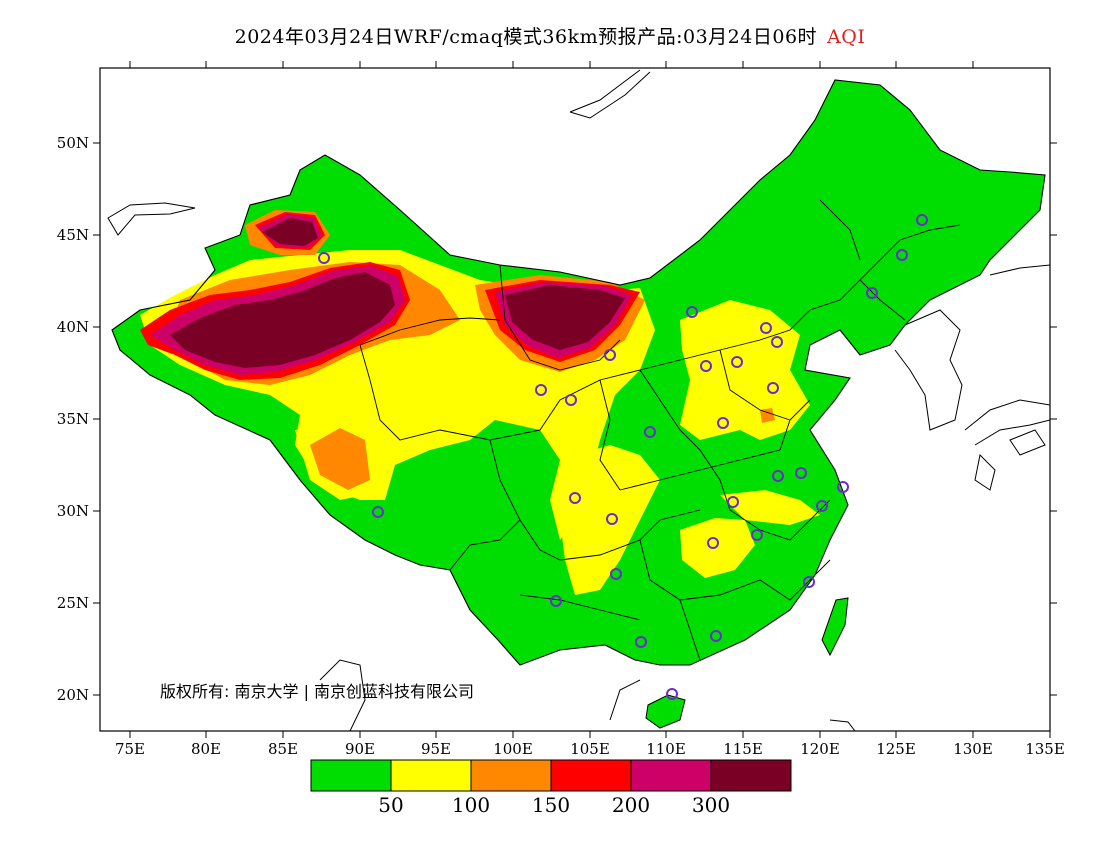  I want to click on colorbar-label-100: 100, so click(471, 805).